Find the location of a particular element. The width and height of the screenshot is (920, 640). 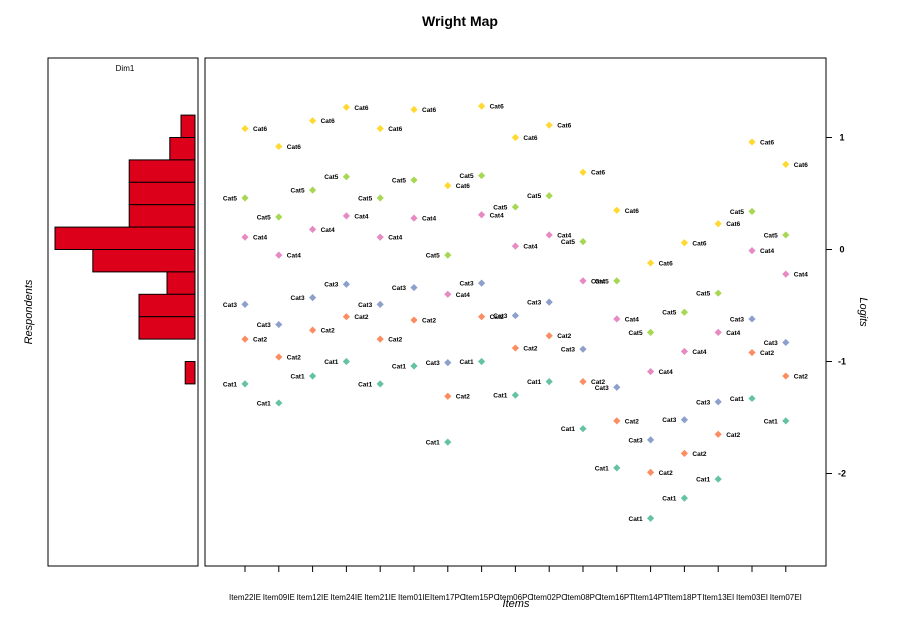

x-tick-label: Item03EI is located at coordinates (752, 597).